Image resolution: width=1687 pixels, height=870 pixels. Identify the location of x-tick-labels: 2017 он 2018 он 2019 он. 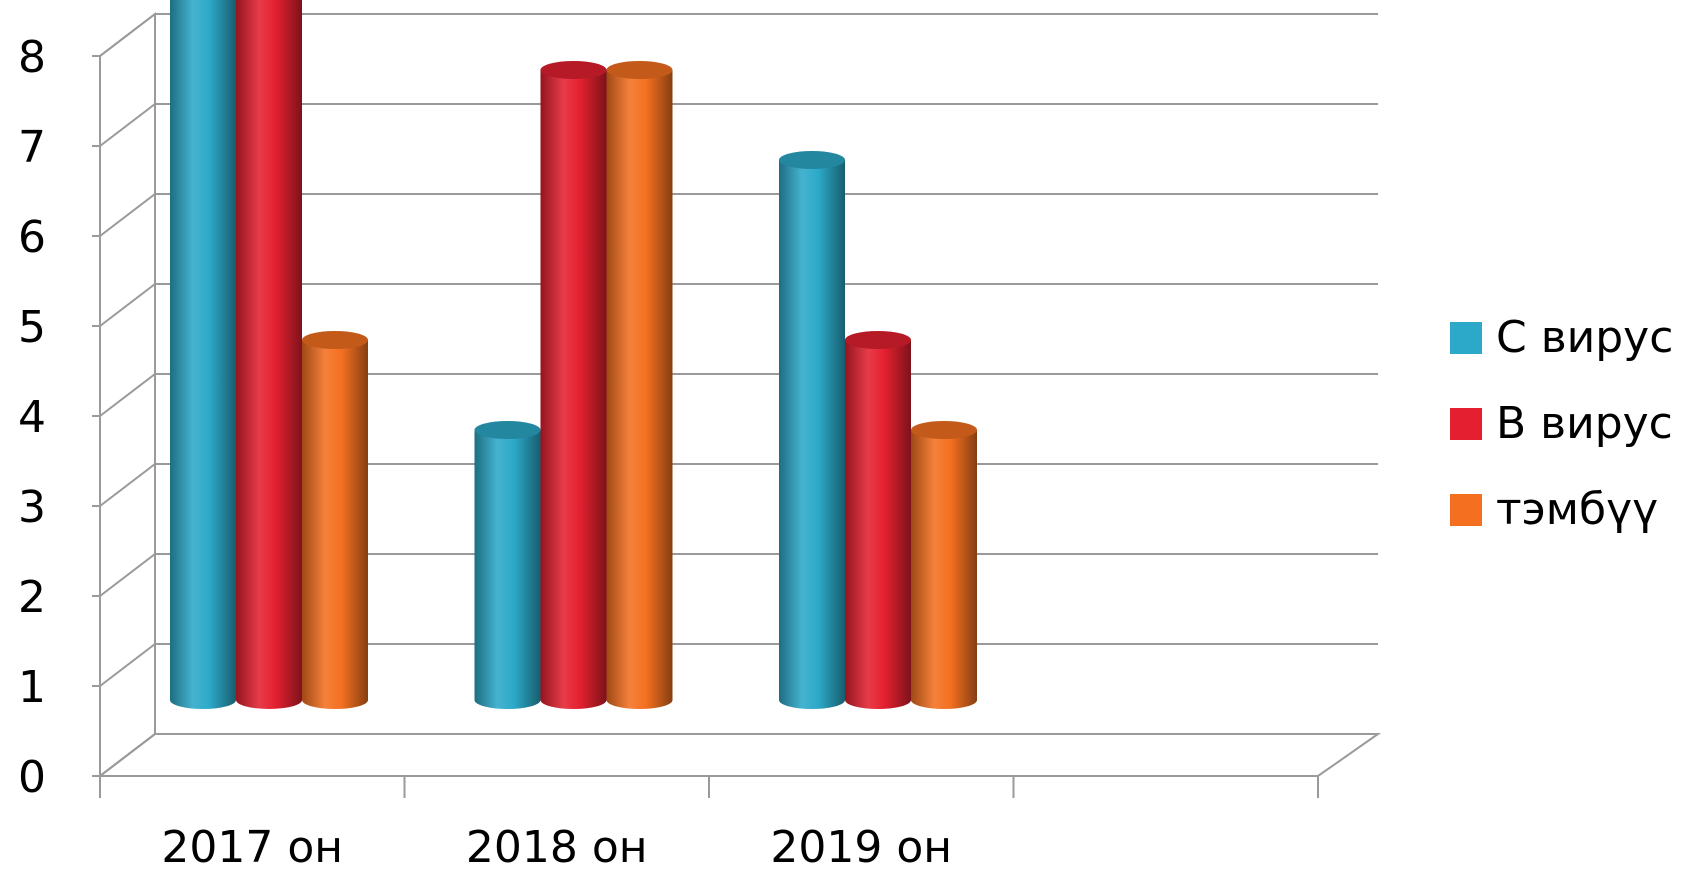
(556, 846).